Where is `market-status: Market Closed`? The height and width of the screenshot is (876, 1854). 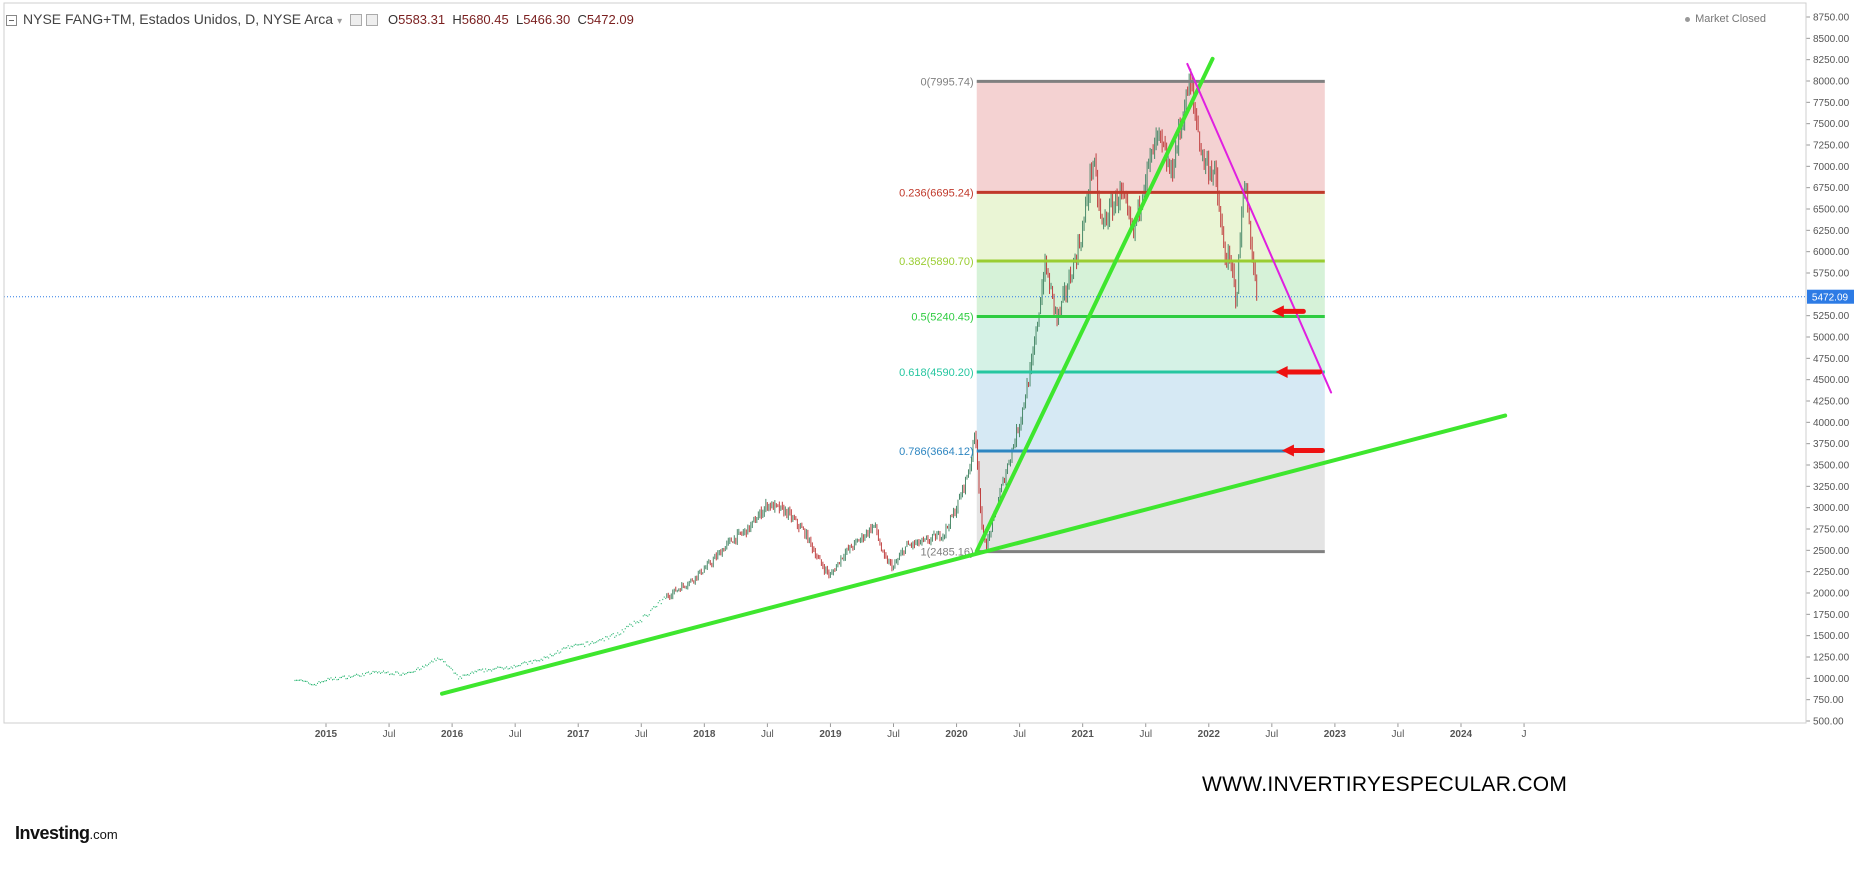 market-status: Market Closed is located at coordinates (1725, 19).